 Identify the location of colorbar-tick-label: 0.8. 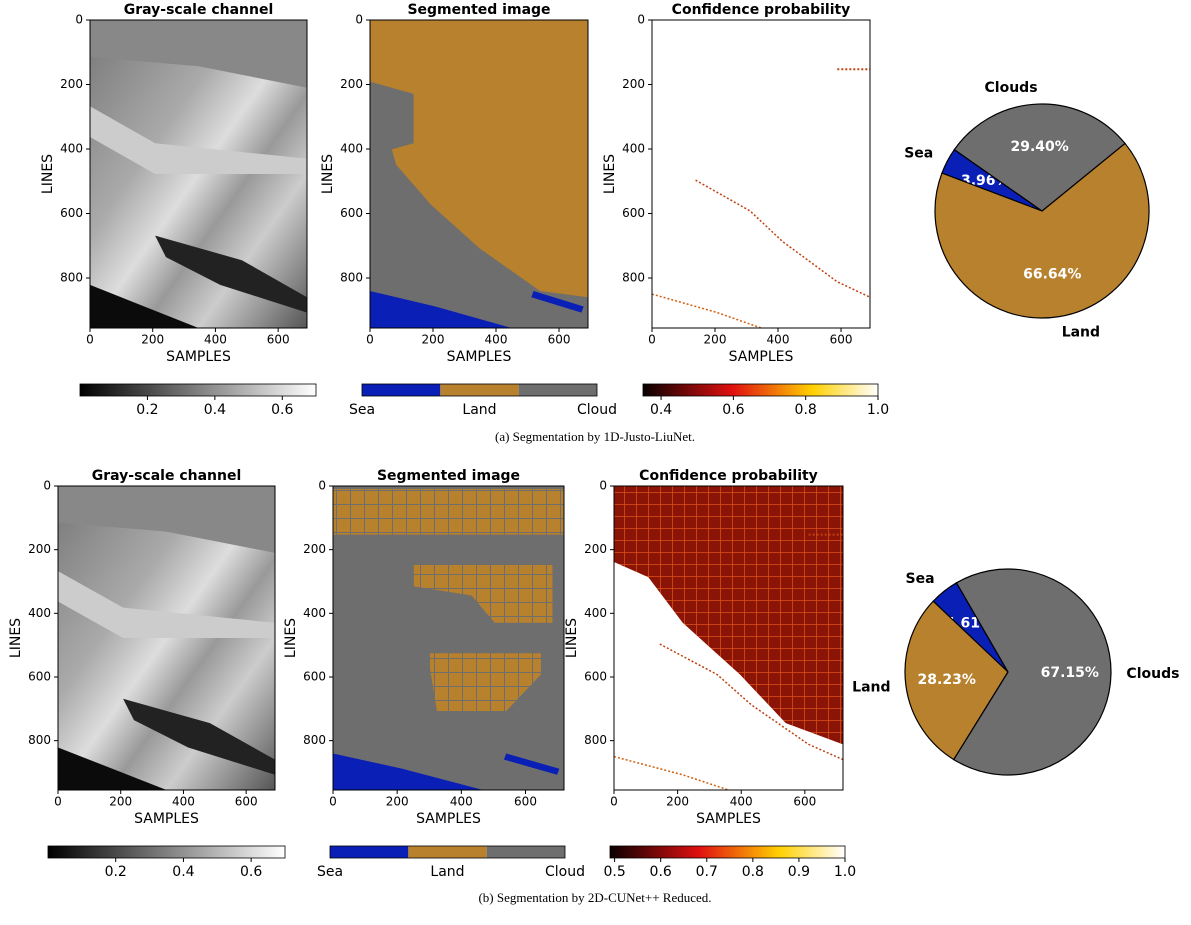
(753, 872).